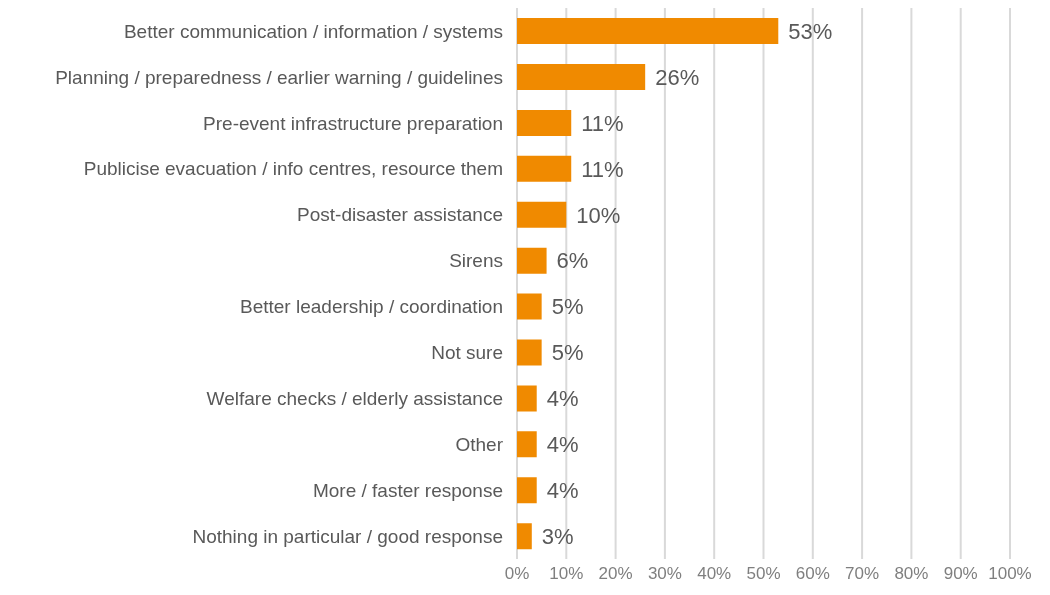  Describe the element at coordinates (371, 307) in the screenshot. I see `y-tick-label: Better leadership / coordination` at that location.